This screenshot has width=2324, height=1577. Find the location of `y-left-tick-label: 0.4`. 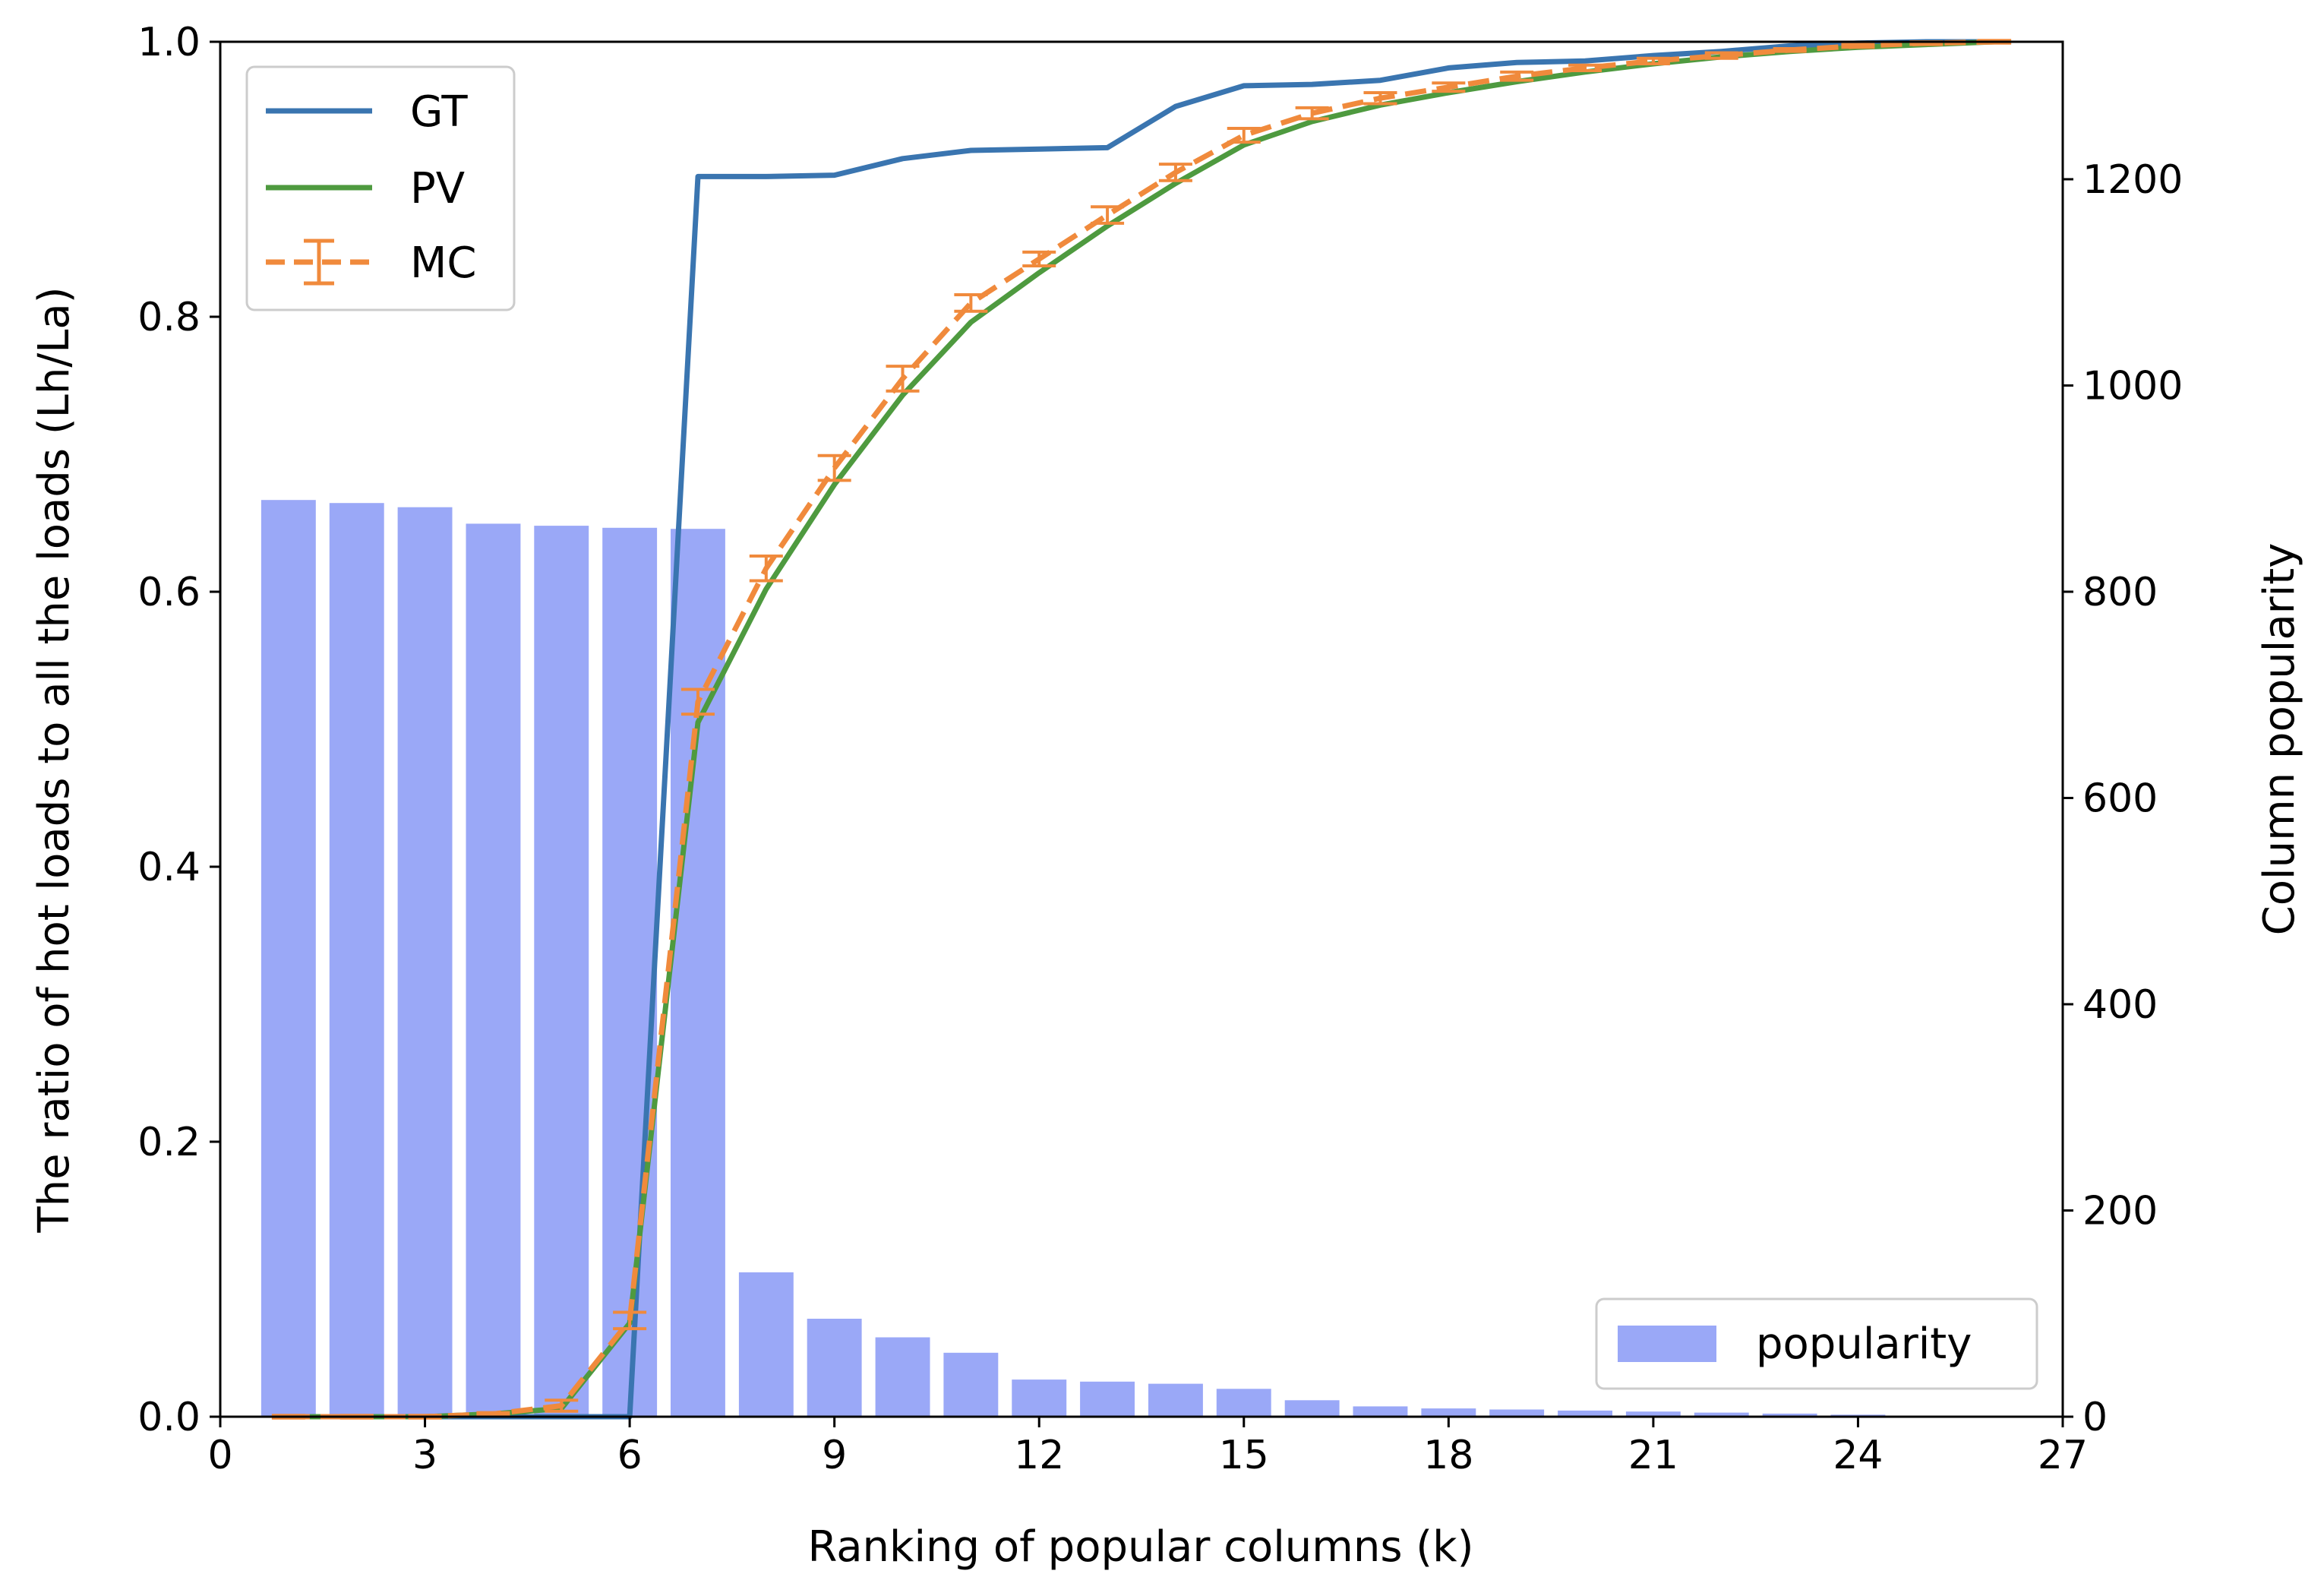

y-left-tick-label: 0.4 is located at coordinates (169, 867).